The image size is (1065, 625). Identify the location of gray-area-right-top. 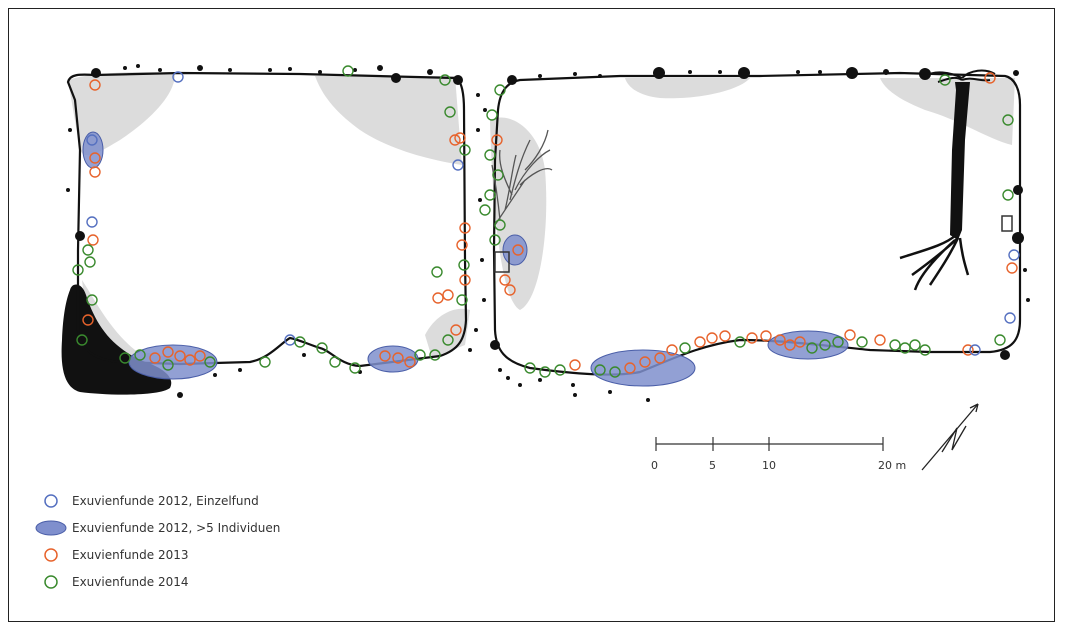
(687, 88).